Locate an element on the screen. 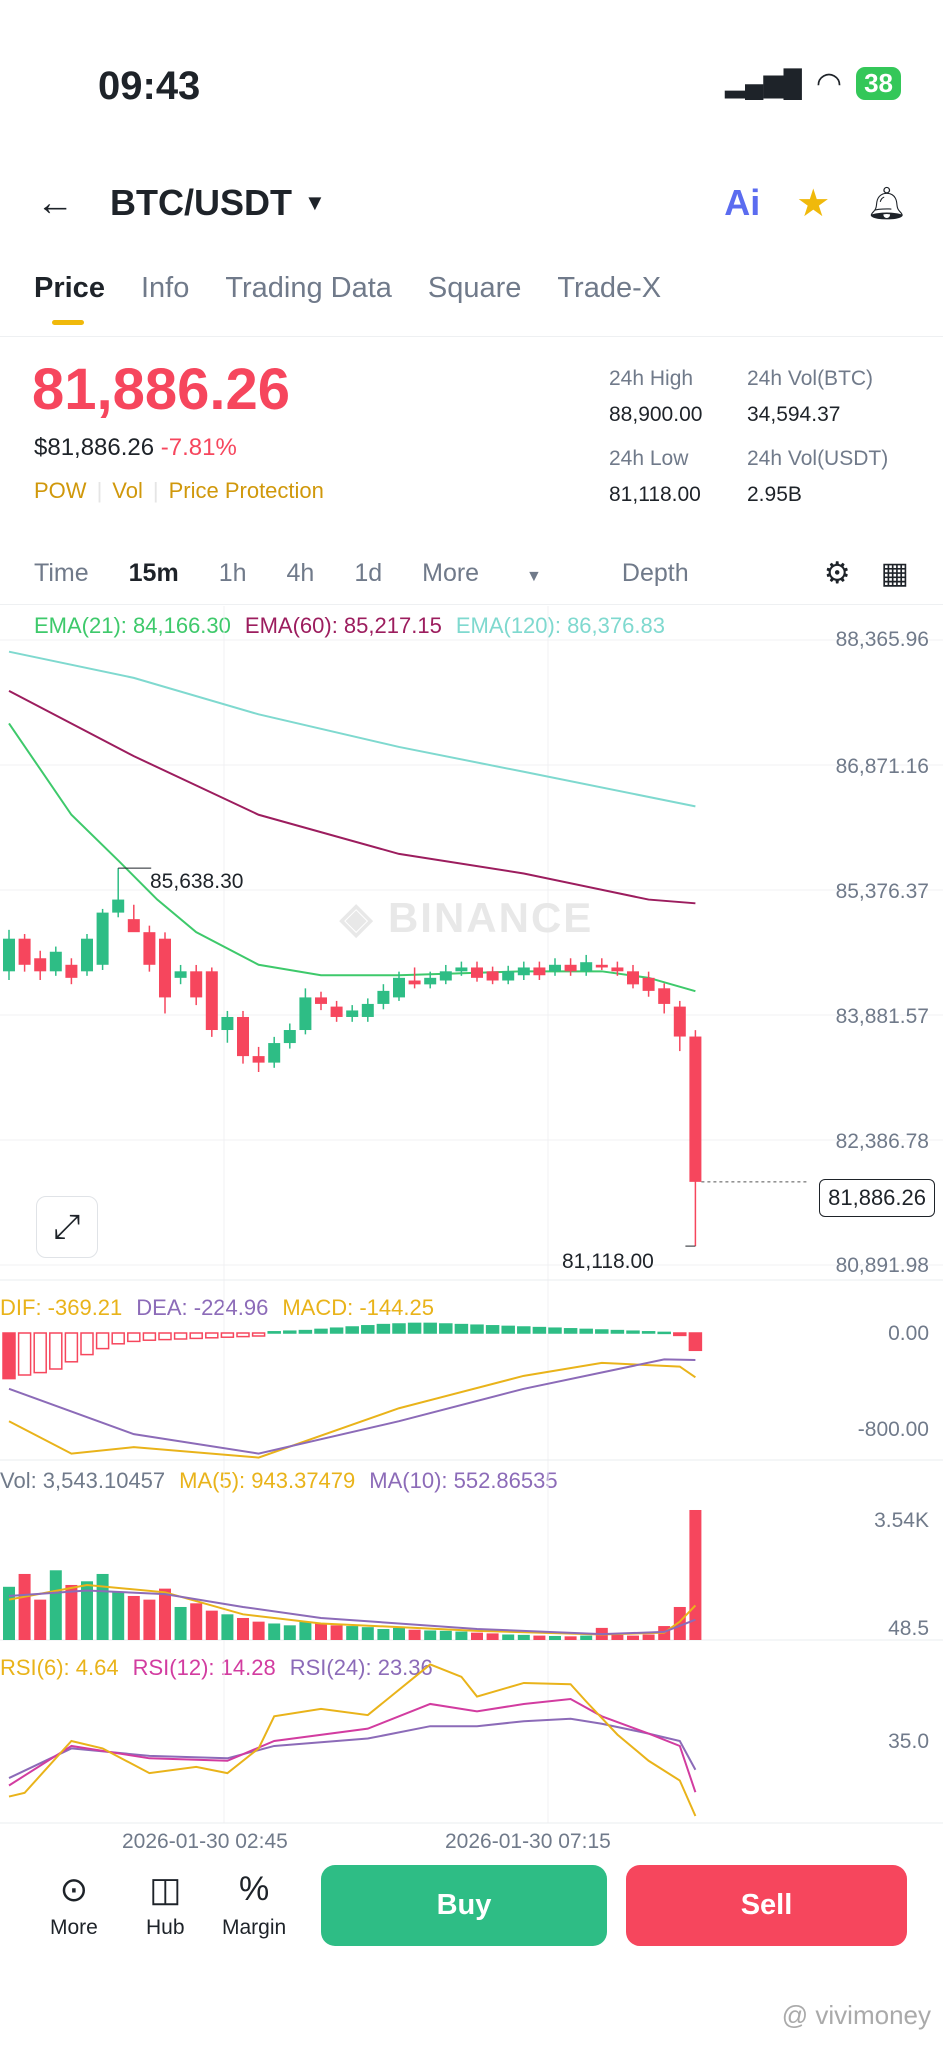  date-axis-label: 2026-01-30 02:45 is located at coordinates (205, 1841).